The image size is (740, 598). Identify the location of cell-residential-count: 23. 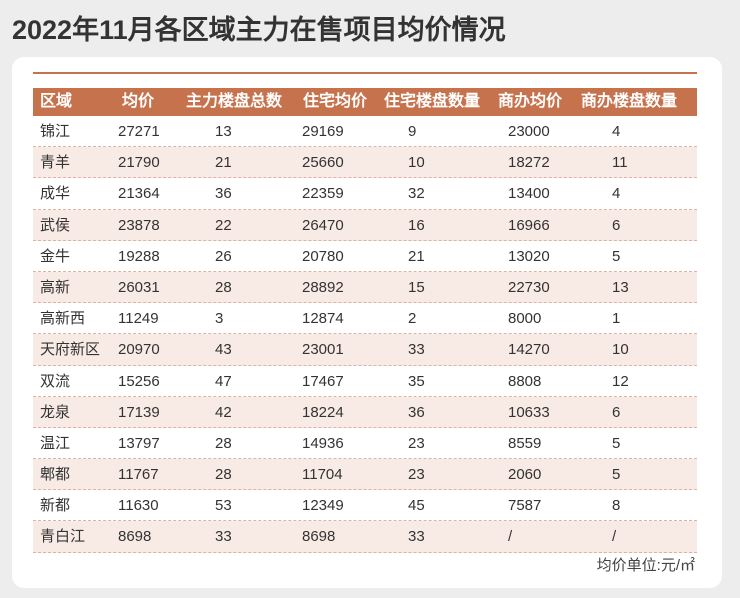
(416, 475).